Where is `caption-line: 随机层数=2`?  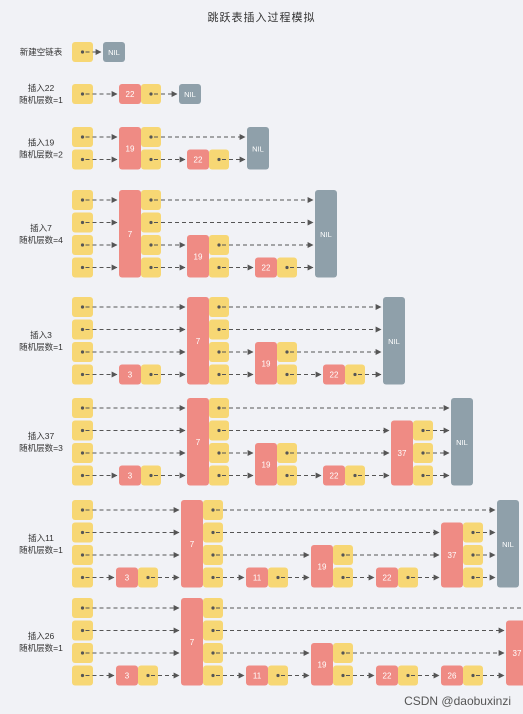
caption-line: 随机层数=2 is located at coordinates (41, 154).